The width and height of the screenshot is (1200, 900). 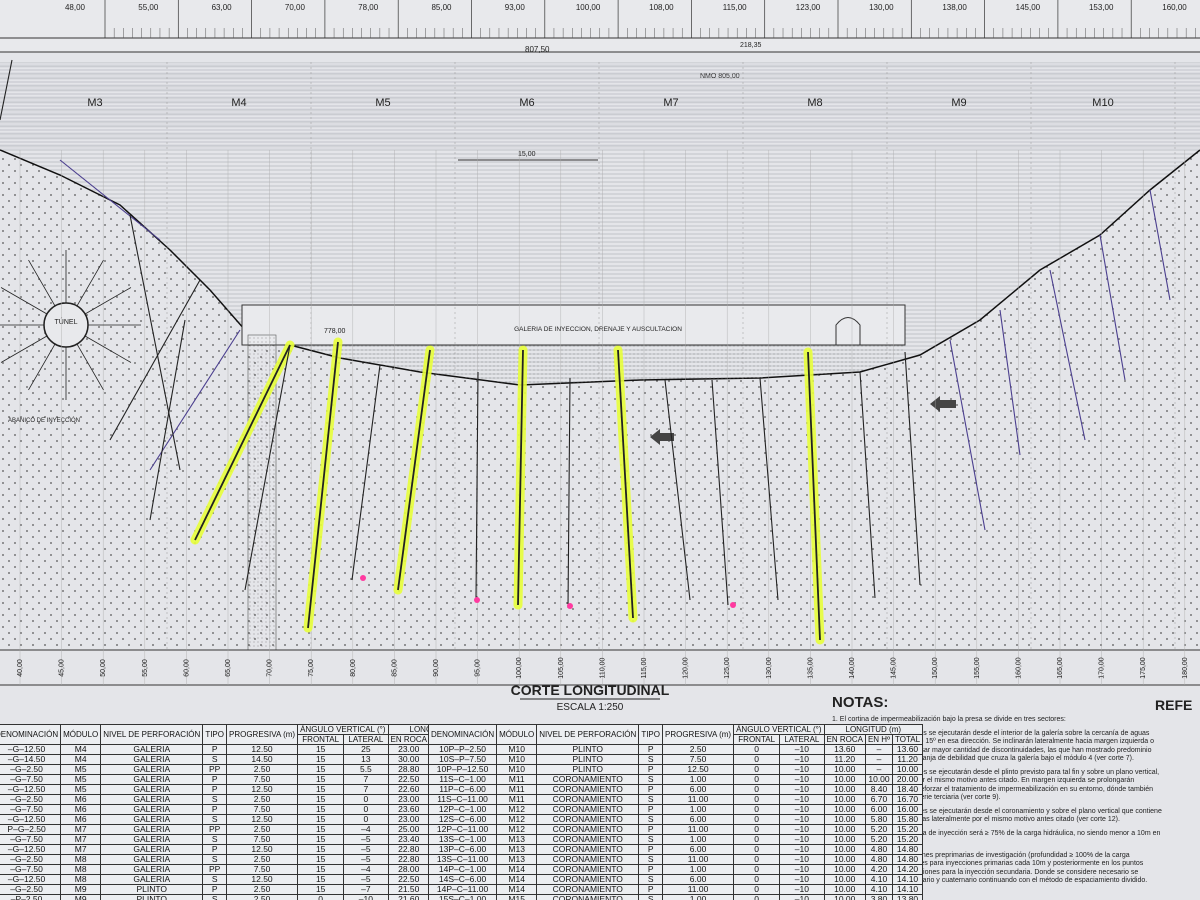 What do you see at coordinates (908, 869) in the screenshot?
I see `table-cell: 14.20` at bounding box center [908, 869].